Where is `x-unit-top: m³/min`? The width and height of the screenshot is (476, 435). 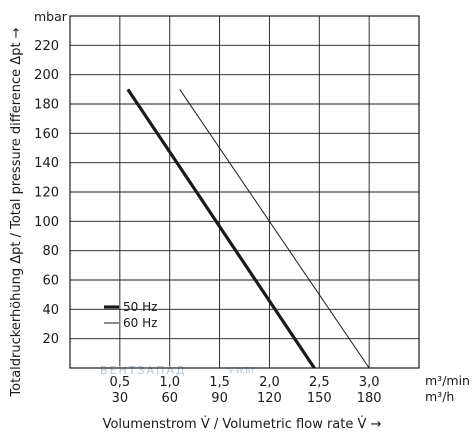 x-unit-top: m³/min is located at coordinates (447, 380).